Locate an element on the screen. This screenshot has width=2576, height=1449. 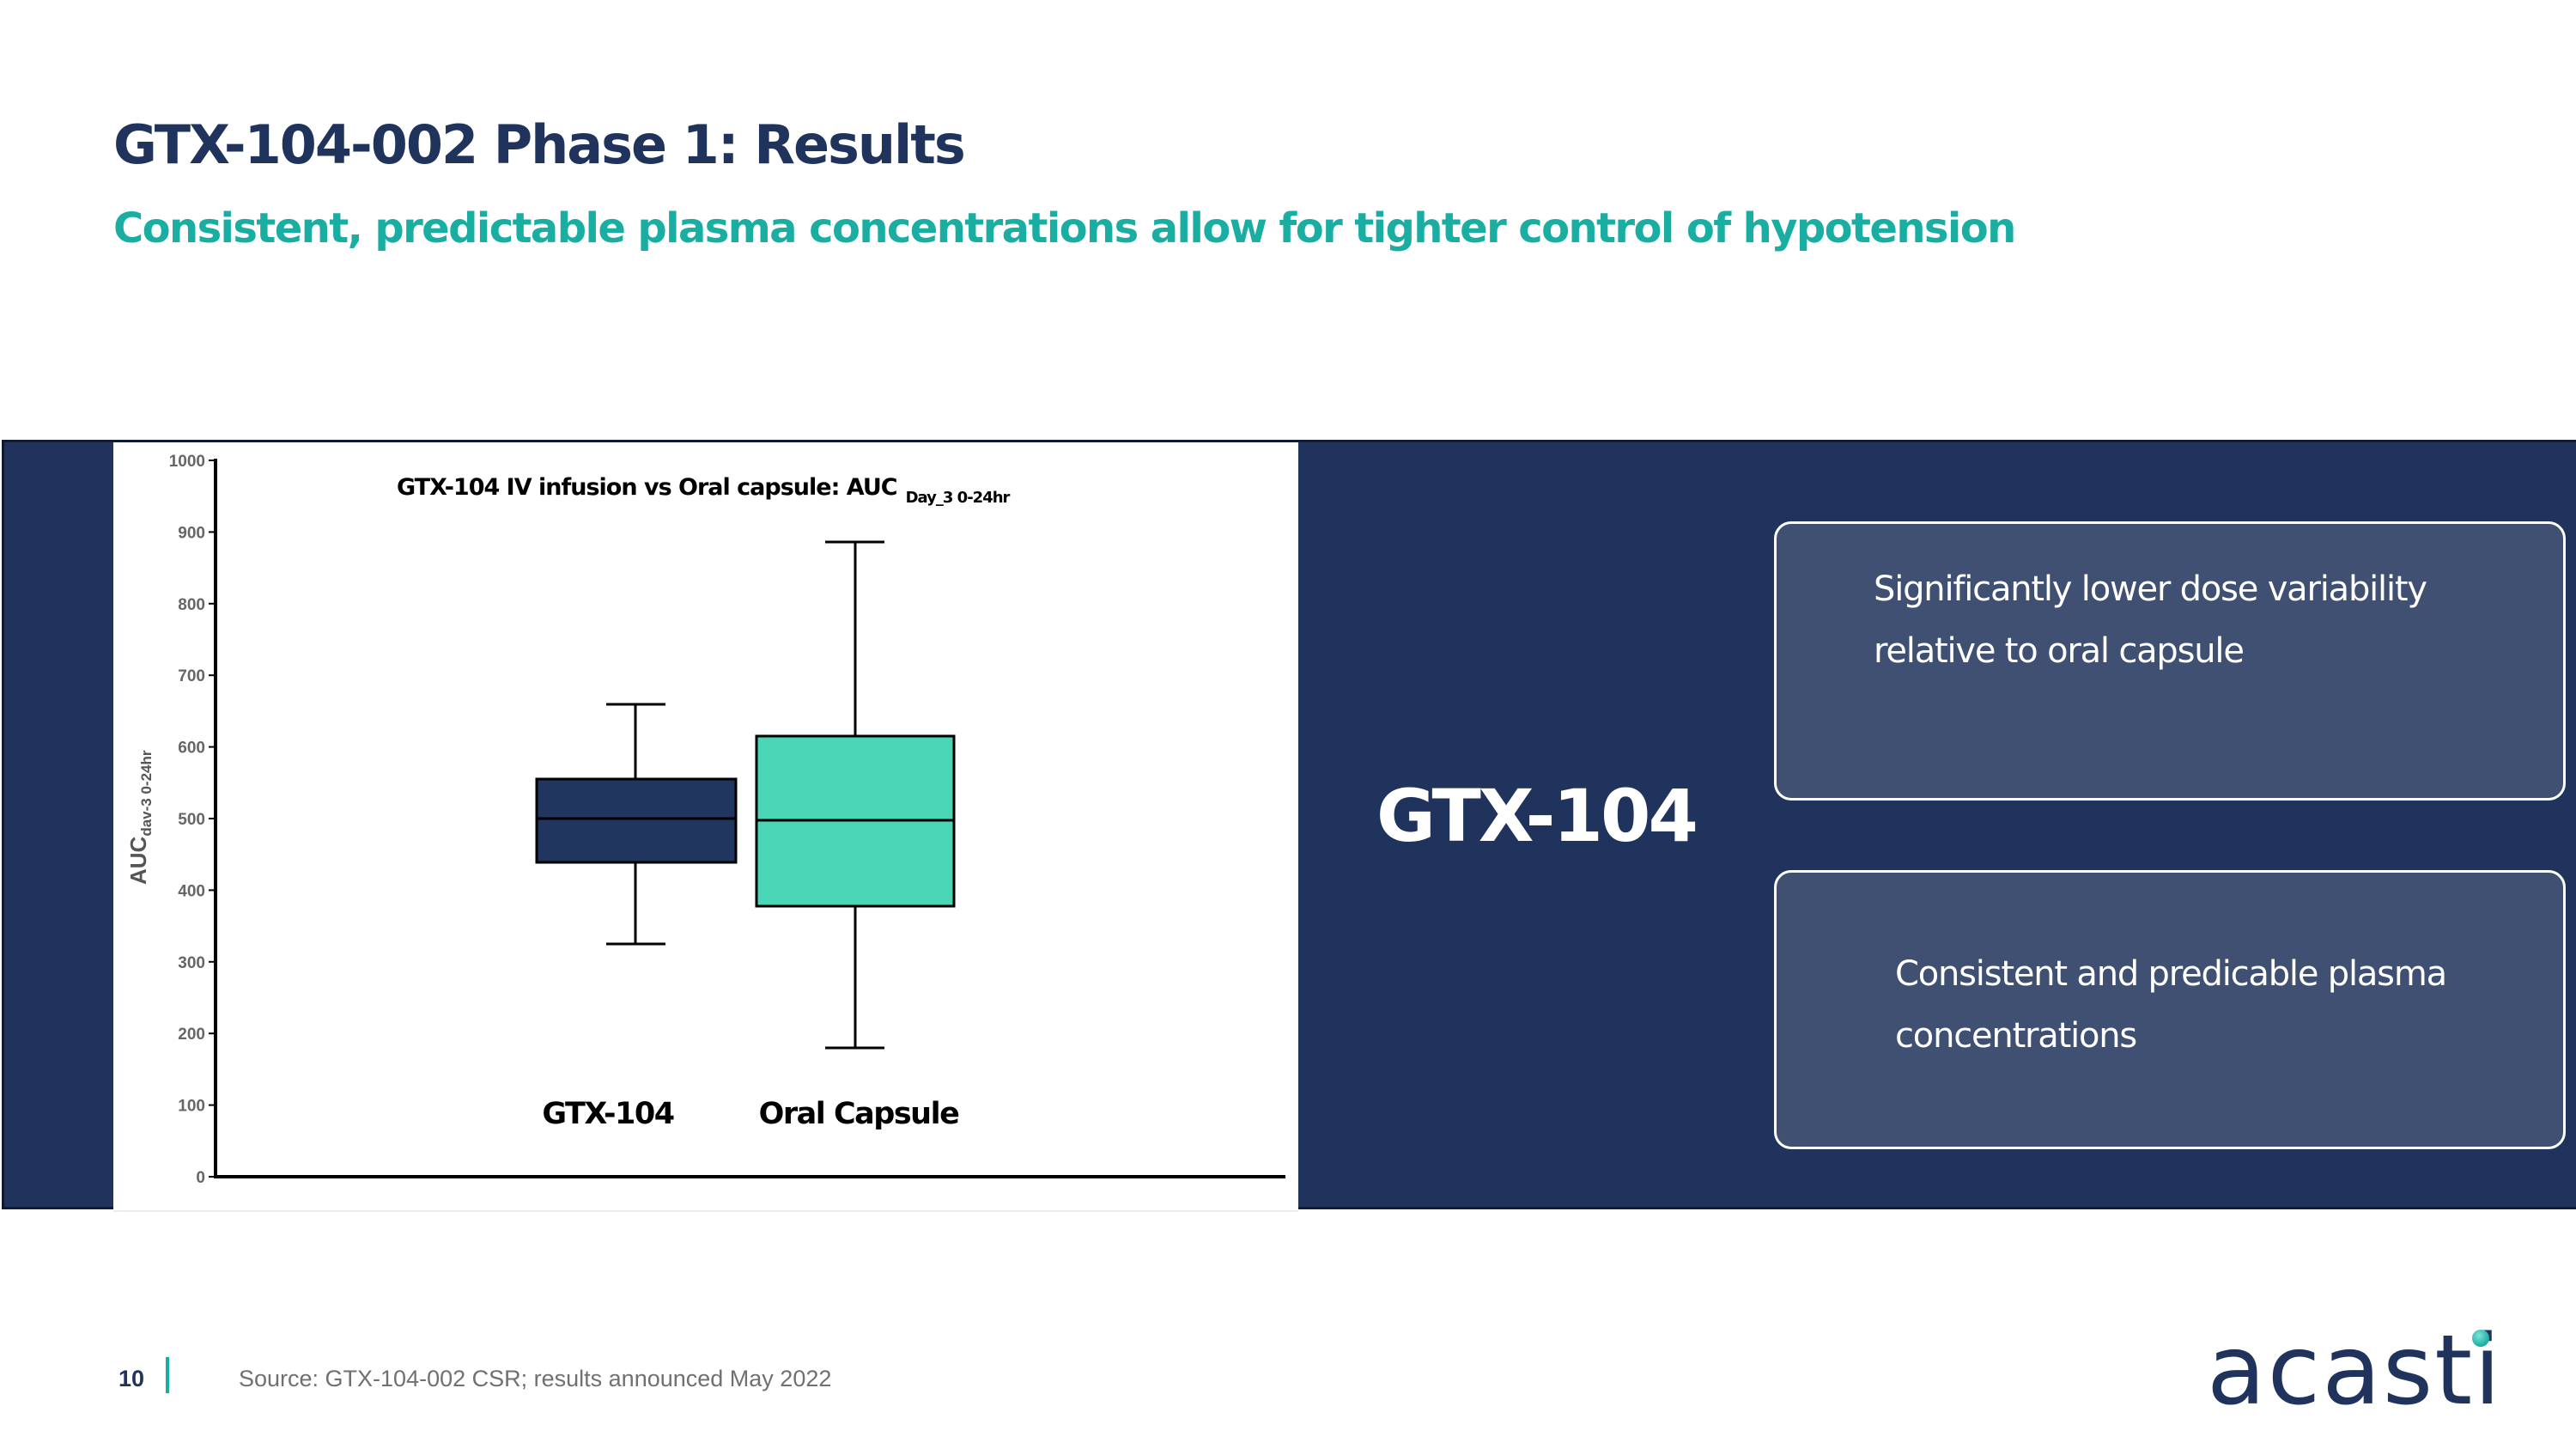
logo-wordmark: acasti is located at coordinates (2355, 1371).